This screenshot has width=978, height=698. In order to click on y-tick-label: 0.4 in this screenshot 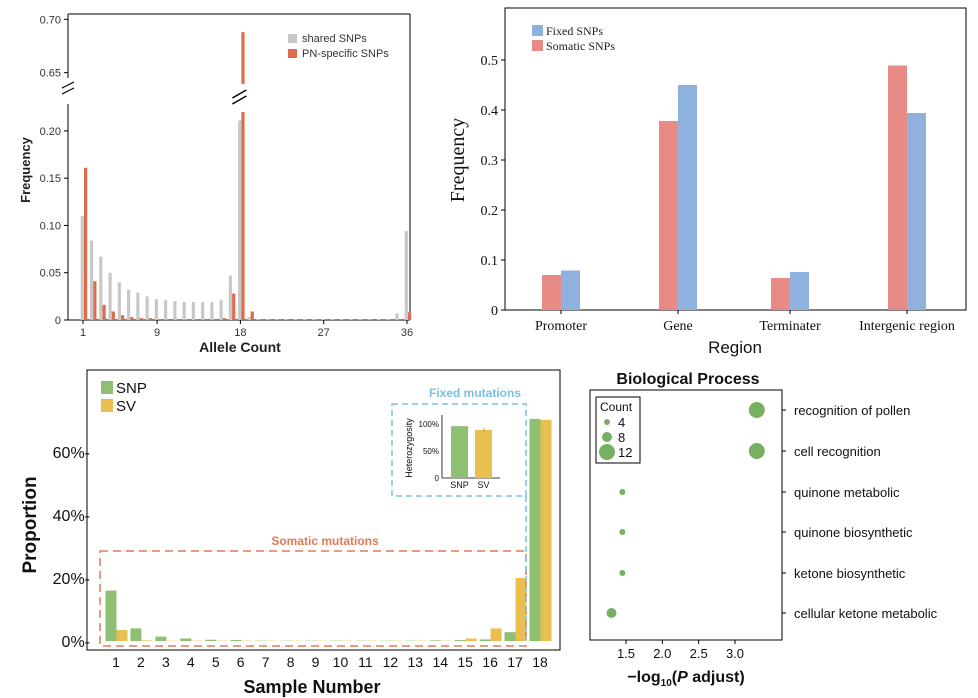, I will do `click(490, 111)`.